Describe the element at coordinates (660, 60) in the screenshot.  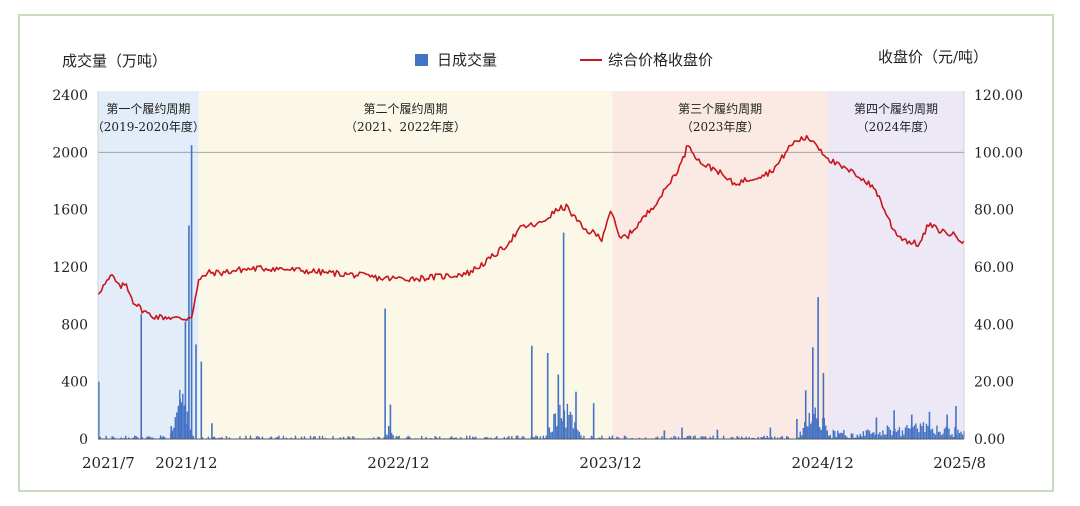
I see `legend-price-label: 综合价格收盘价` at that location.